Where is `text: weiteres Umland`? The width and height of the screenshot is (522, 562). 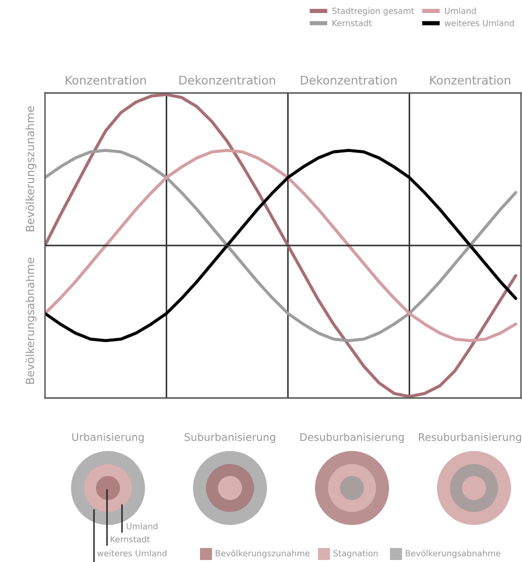
text: weiteres Umland is located at coordinates (131, 553).